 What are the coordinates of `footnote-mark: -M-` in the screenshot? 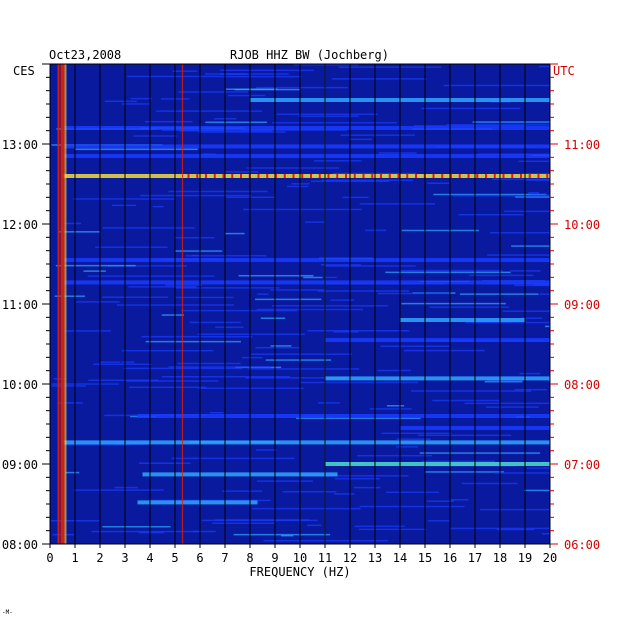 It's located at (7, 612).